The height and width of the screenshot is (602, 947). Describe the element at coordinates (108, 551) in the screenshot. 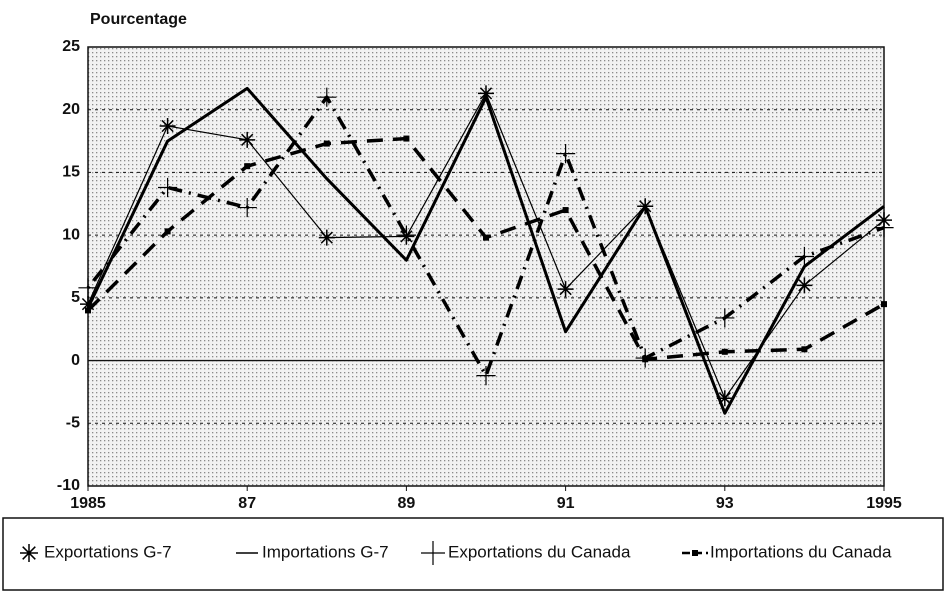

I see `legend-label: Exportations G-7` at that location.